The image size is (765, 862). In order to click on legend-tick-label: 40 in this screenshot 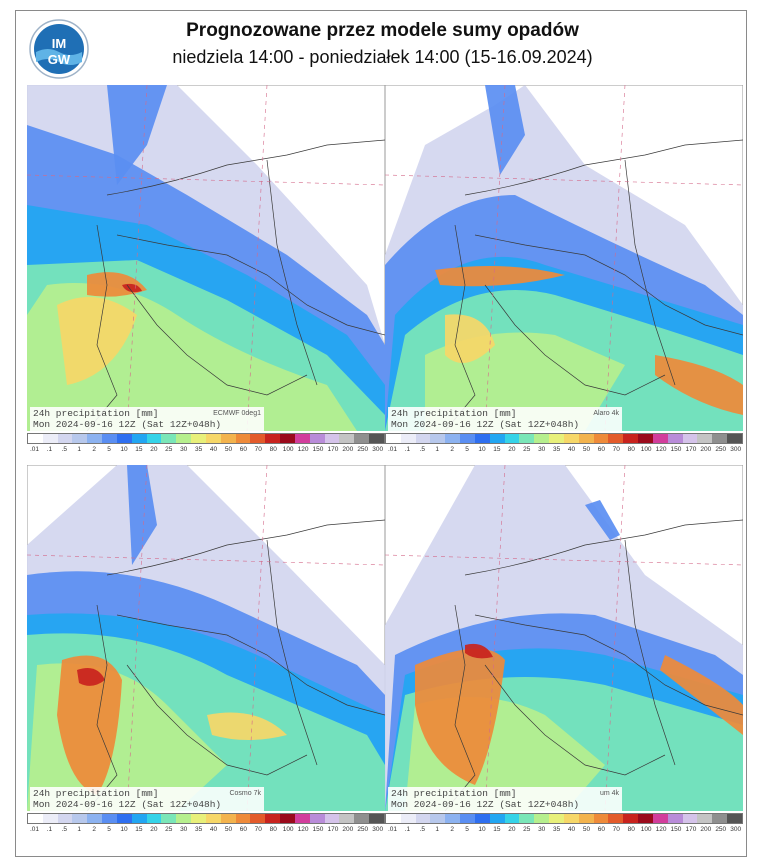, I will do `click(213, 449)`.